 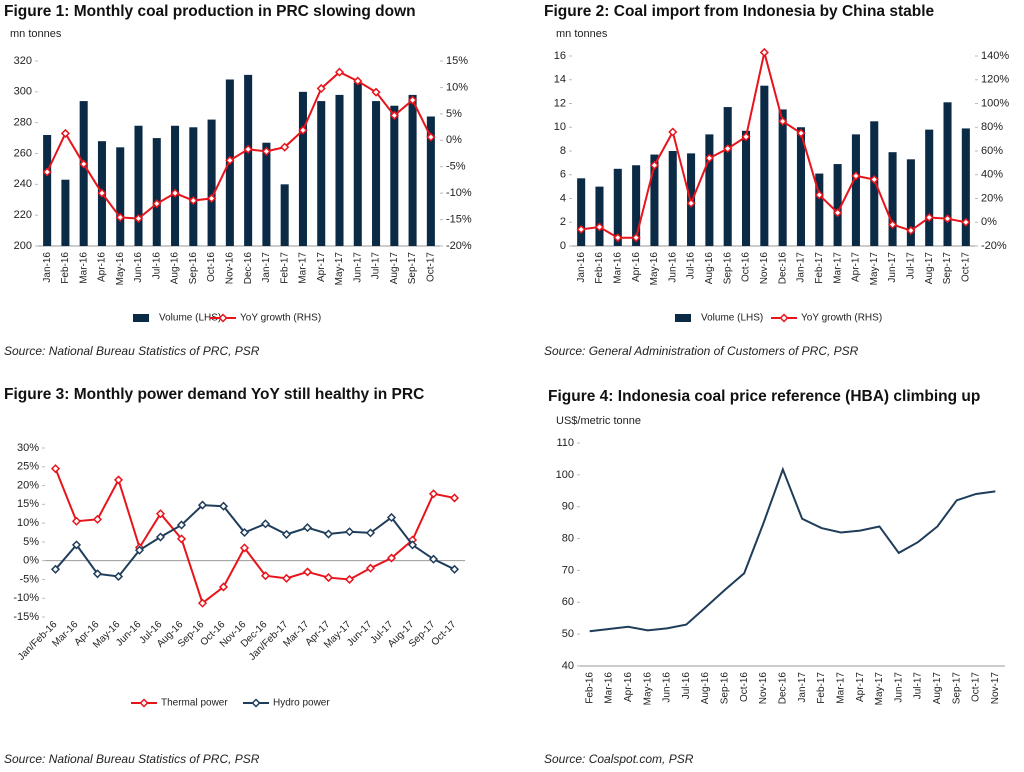 What do you see at coordinates (102, 267) in the screenshot?
I see `x-tick-label: Apr-16` at bounding box center [102, 267].